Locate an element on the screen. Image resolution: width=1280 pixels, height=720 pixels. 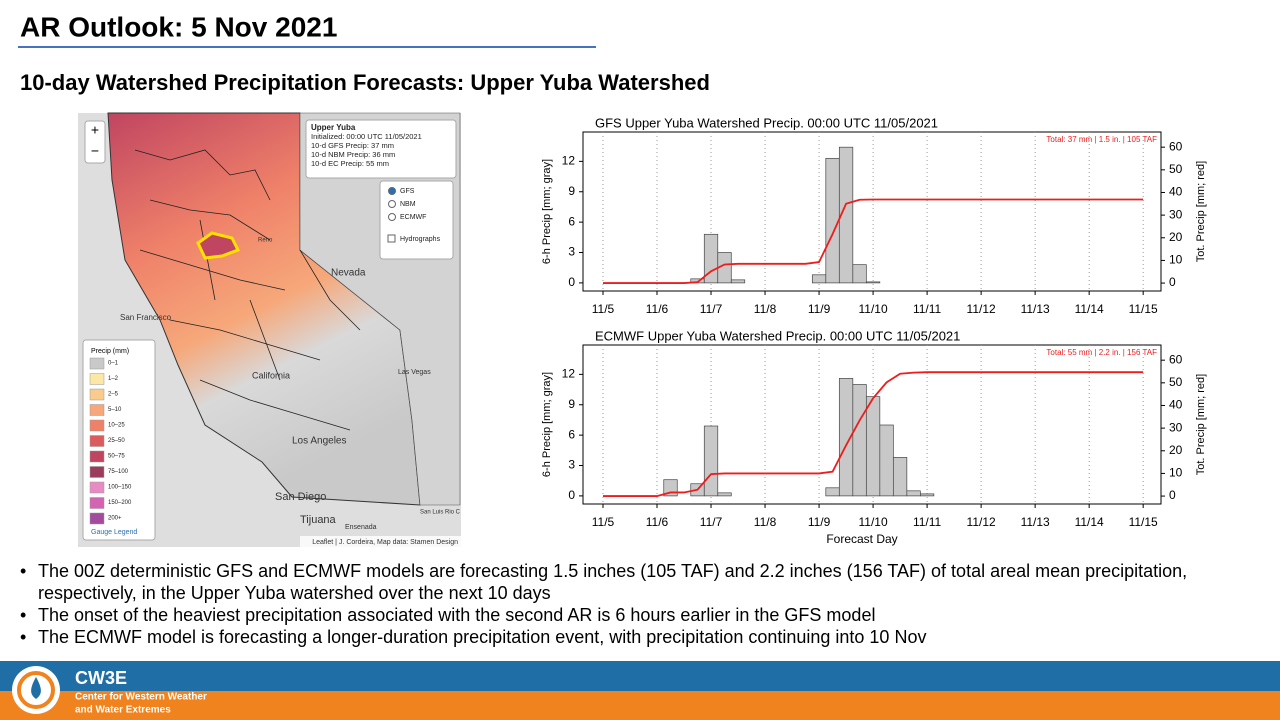
model-label: ECMWF is located at coordinates (413, 217).